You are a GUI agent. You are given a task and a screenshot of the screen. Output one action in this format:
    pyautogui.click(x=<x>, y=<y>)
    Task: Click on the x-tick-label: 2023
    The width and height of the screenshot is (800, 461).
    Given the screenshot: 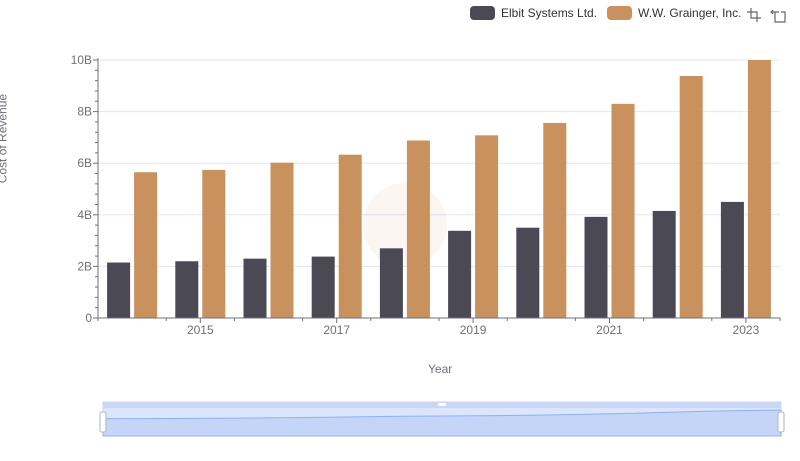 What is the action you would take?
    pyautogui.click(x=746, y=330)
    